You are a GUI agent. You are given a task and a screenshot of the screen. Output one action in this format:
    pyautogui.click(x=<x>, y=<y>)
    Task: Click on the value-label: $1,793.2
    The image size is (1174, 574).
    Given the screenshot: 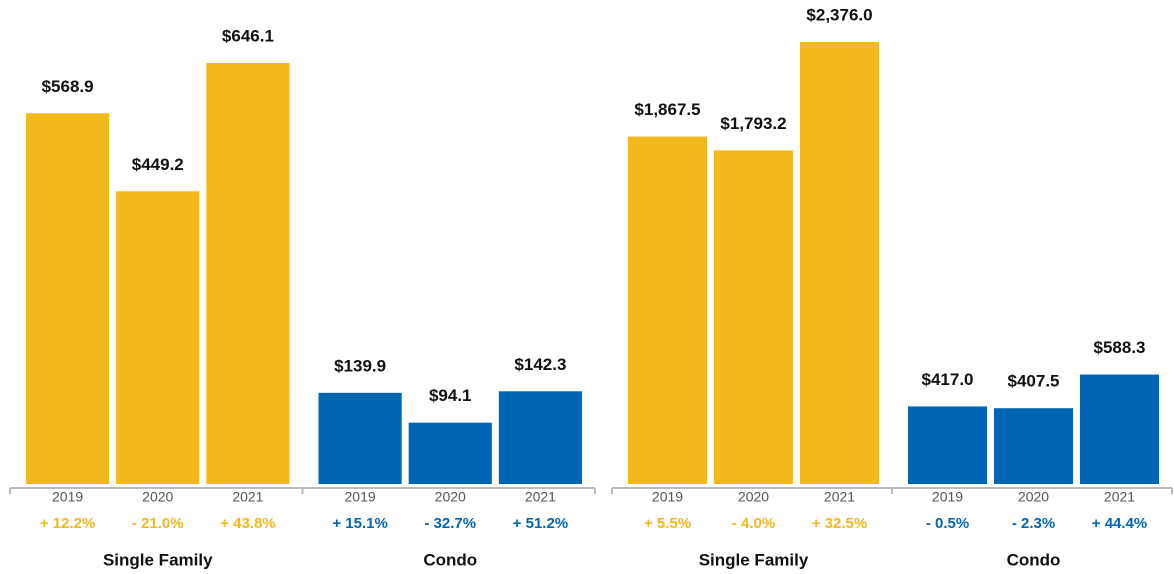 What is the action you would take?
    pyautogui.click(x=753, y=123)
    